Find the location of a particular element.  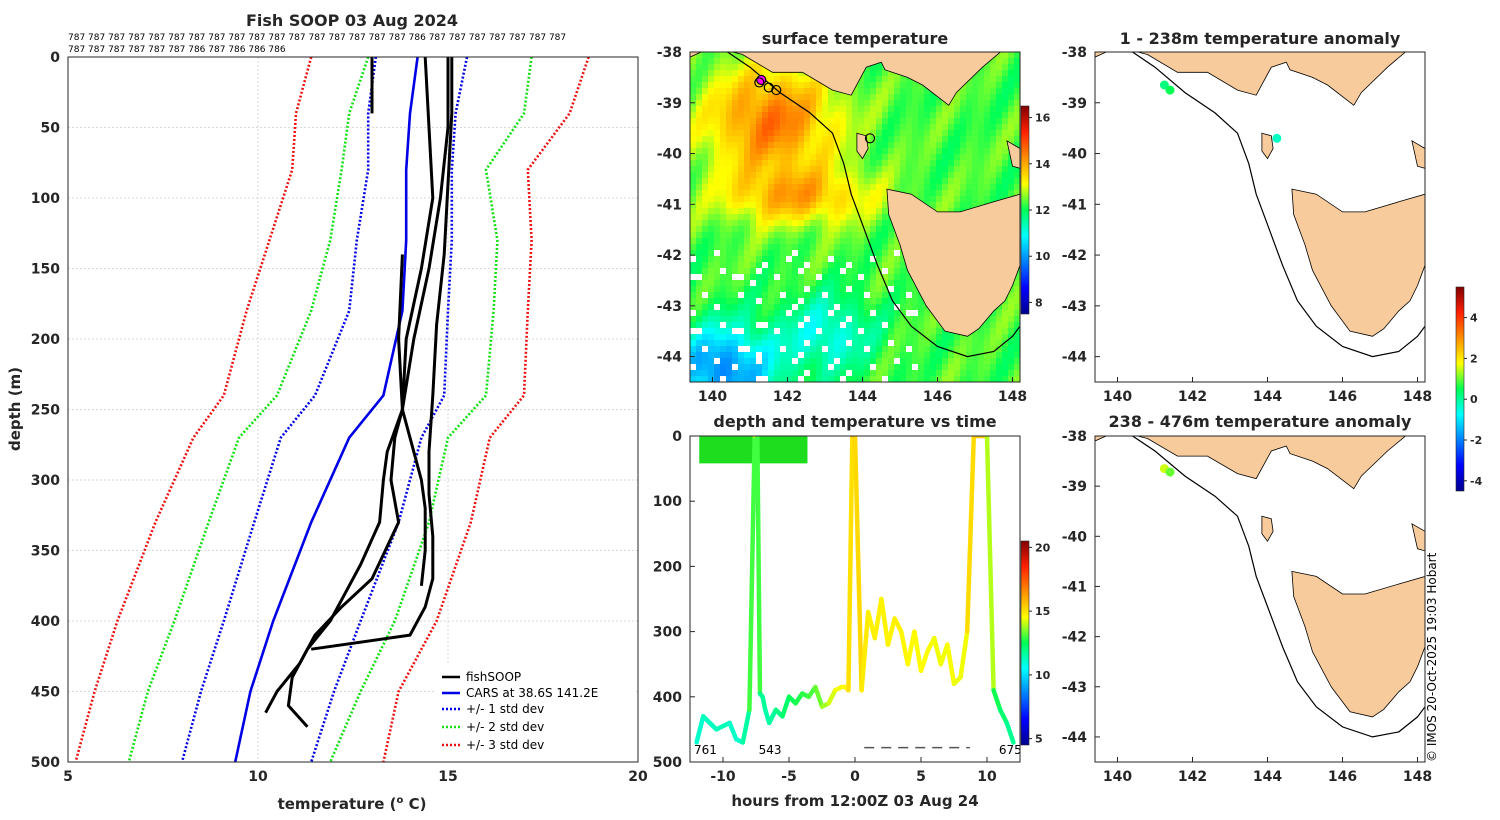

anomaly-lower-land is located at coordinates (1260, 587).